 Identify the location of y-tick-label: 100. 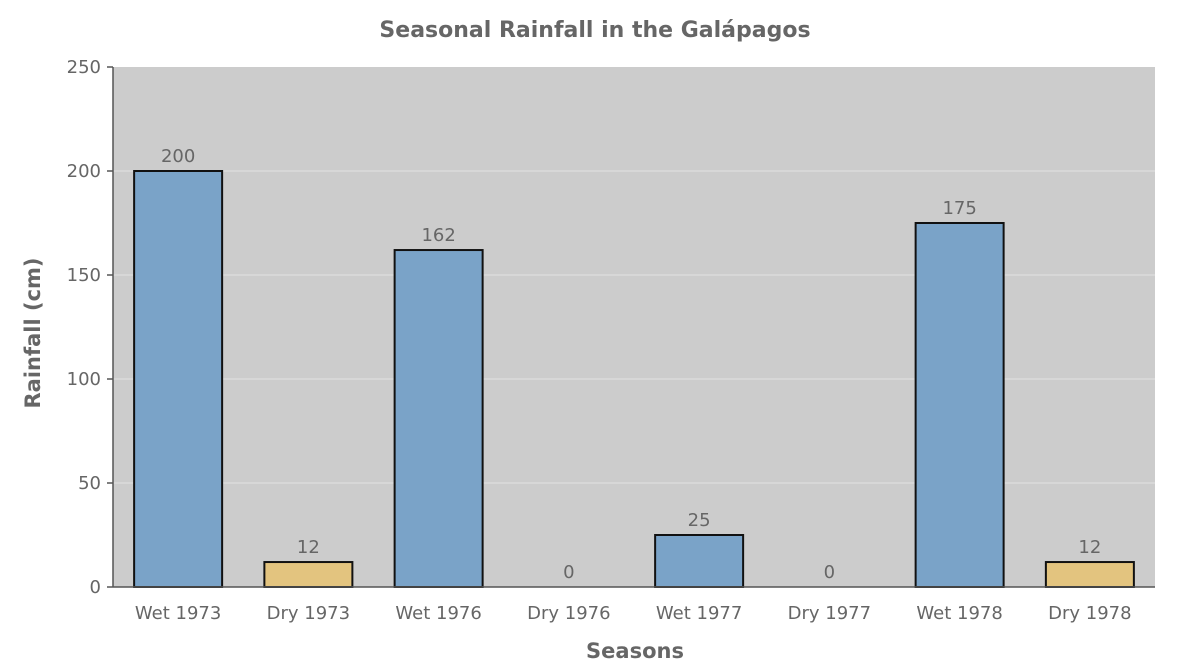
(84, 379).